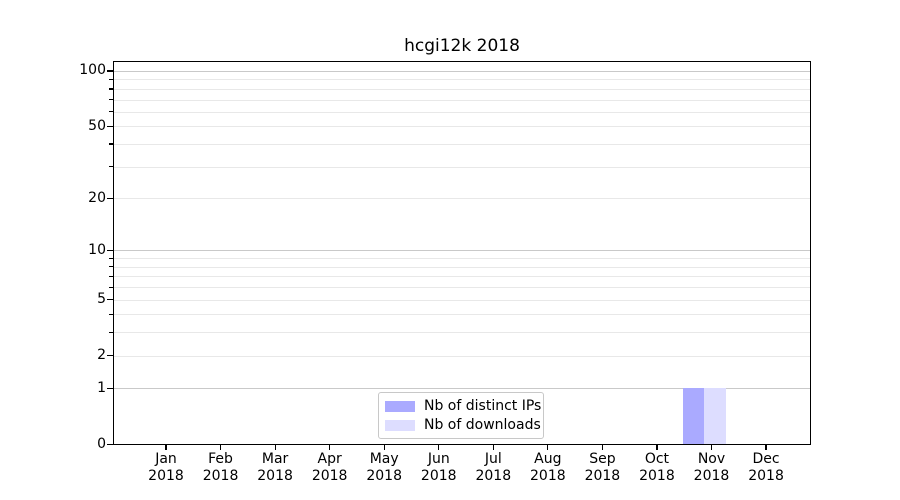 This screenshot has height=500, width=900. What do you see at coordinates (220, 467) in the screenshot?
I see `x-tick-label-feb: Feb 2018` at bounding box center [220, 467].